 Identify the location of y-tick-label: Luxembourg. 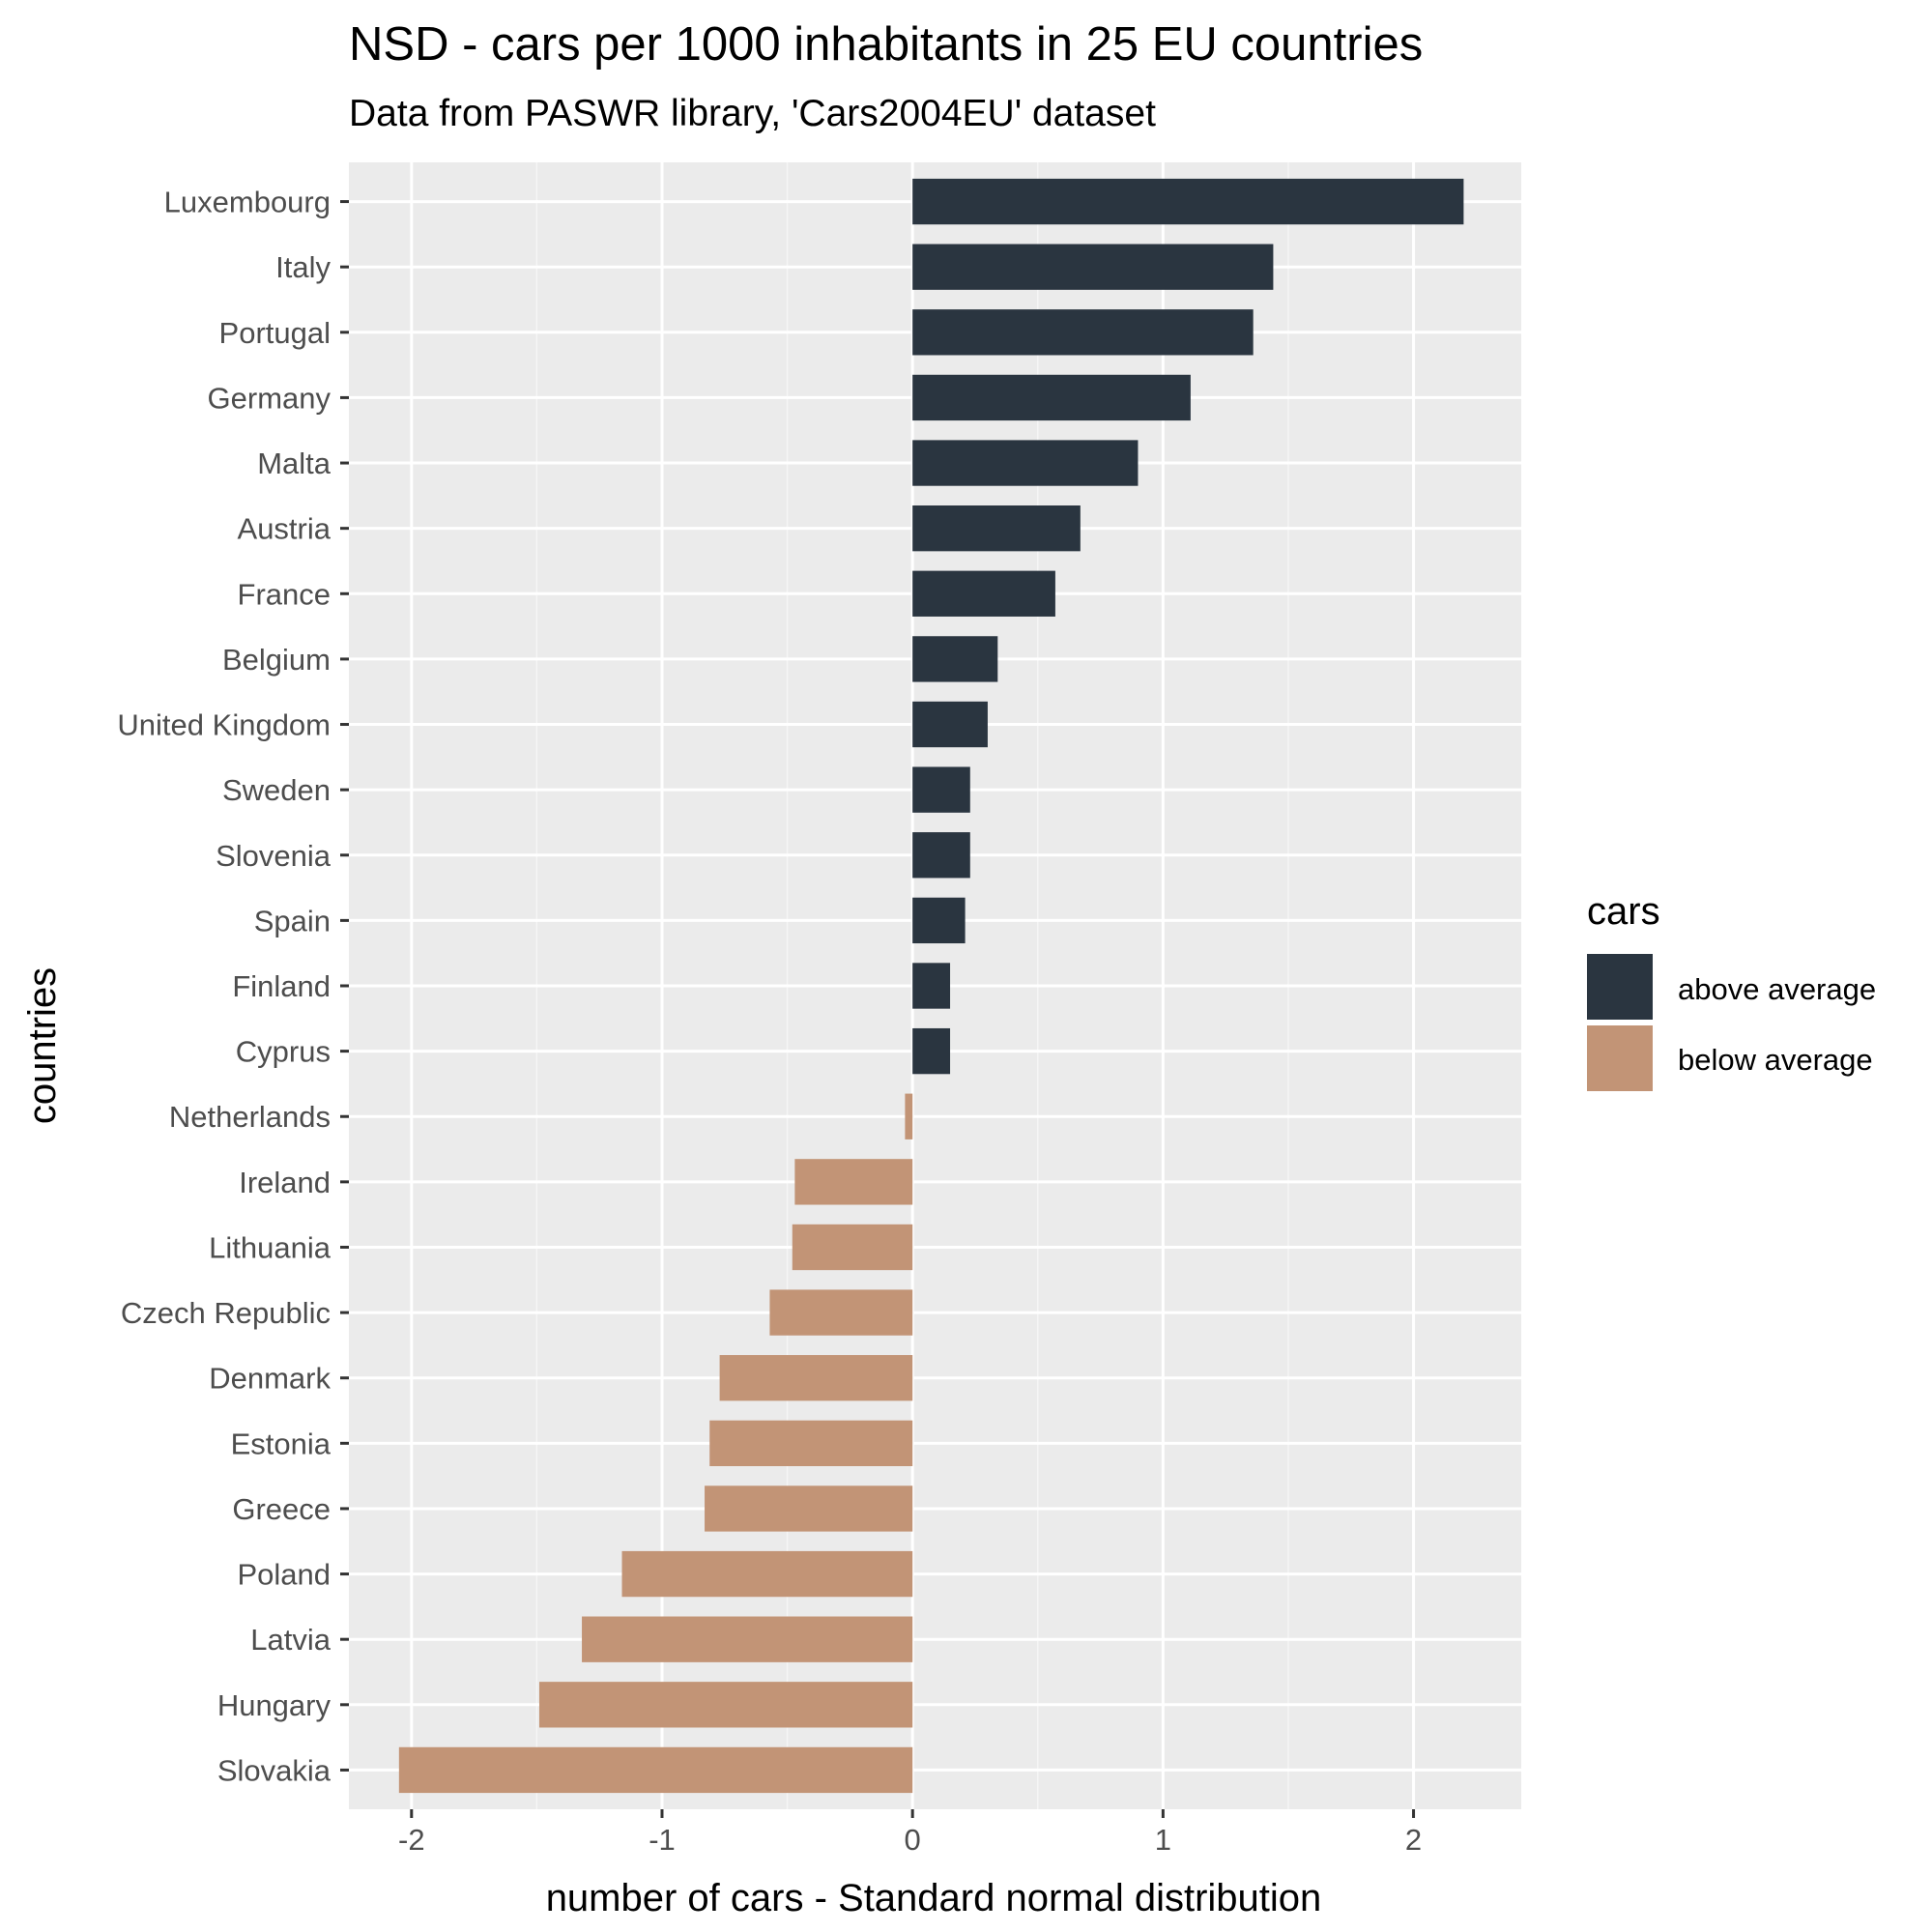
(247, 202).